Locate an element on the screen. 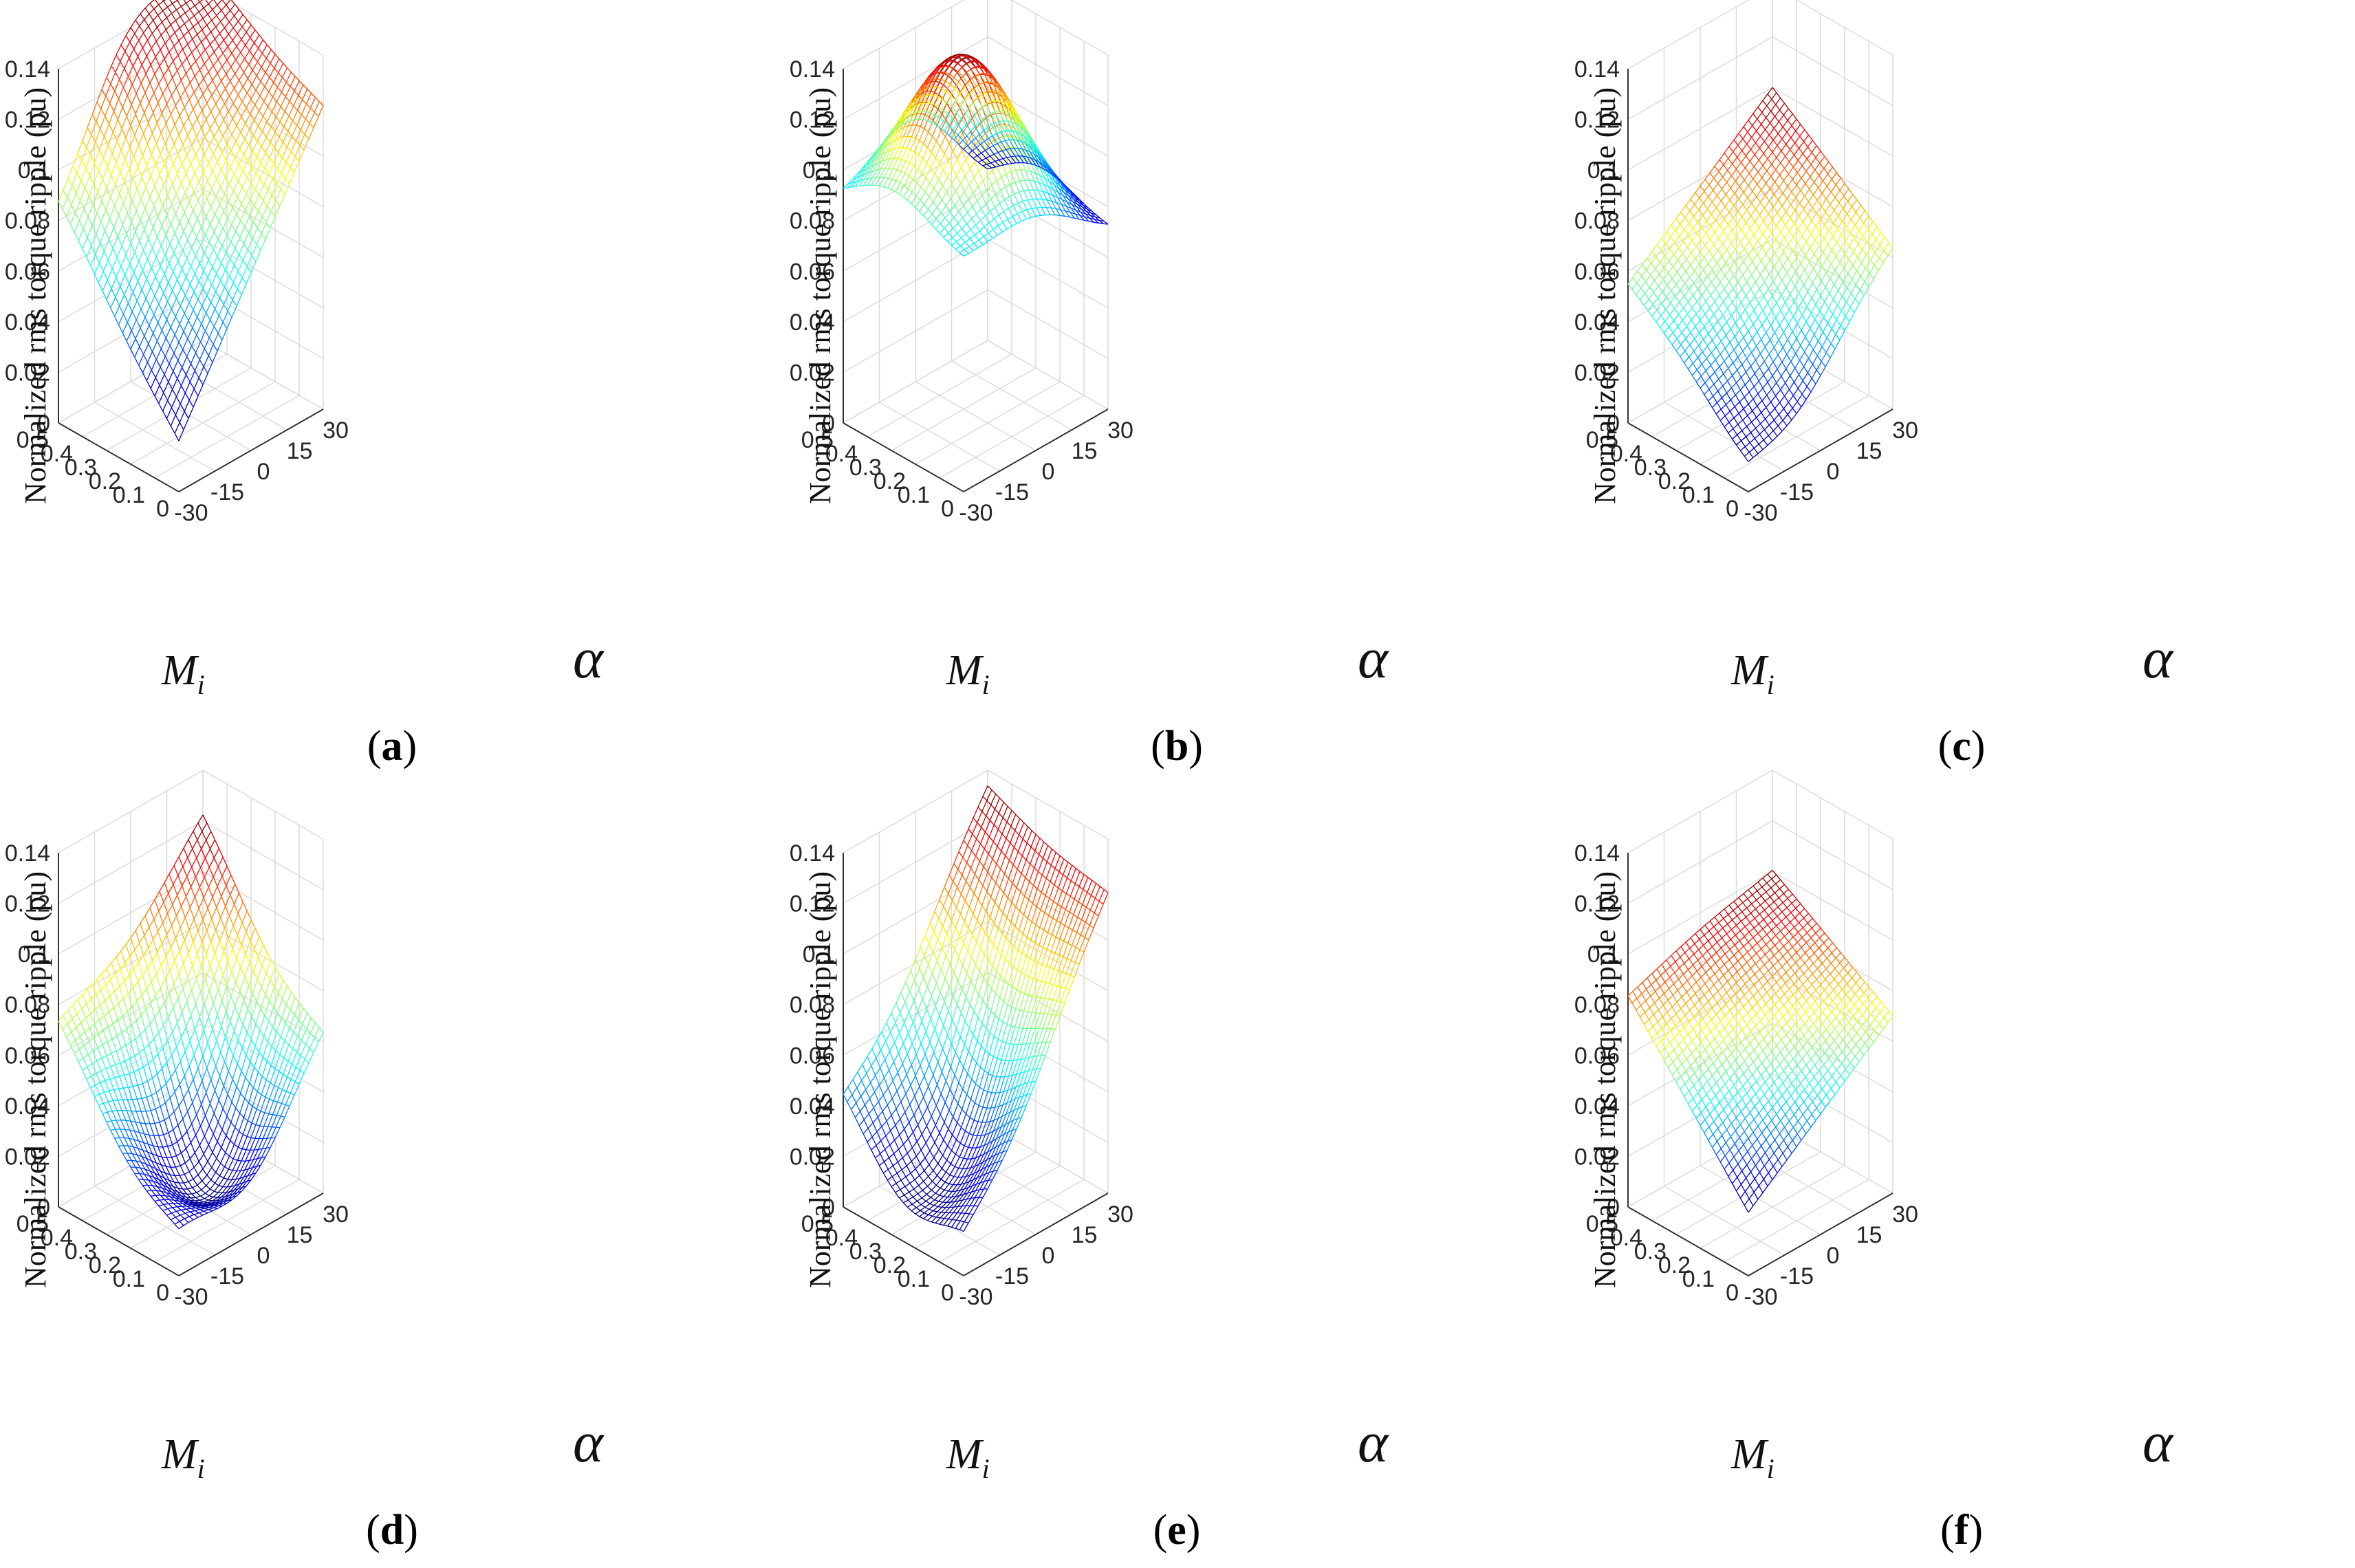 This screenshot has width=2355, height=1568. alpha-axis-line is located at coordinates (251, 450).